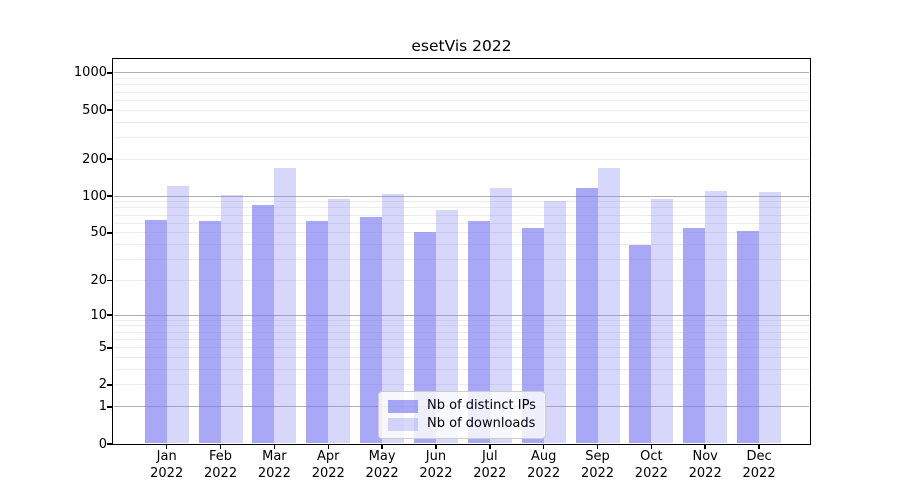  What do you see at coordinates (490, 465) in the screenshot?
I see `x-tick-label: Jul 2022` at bounding box center [490, 465].